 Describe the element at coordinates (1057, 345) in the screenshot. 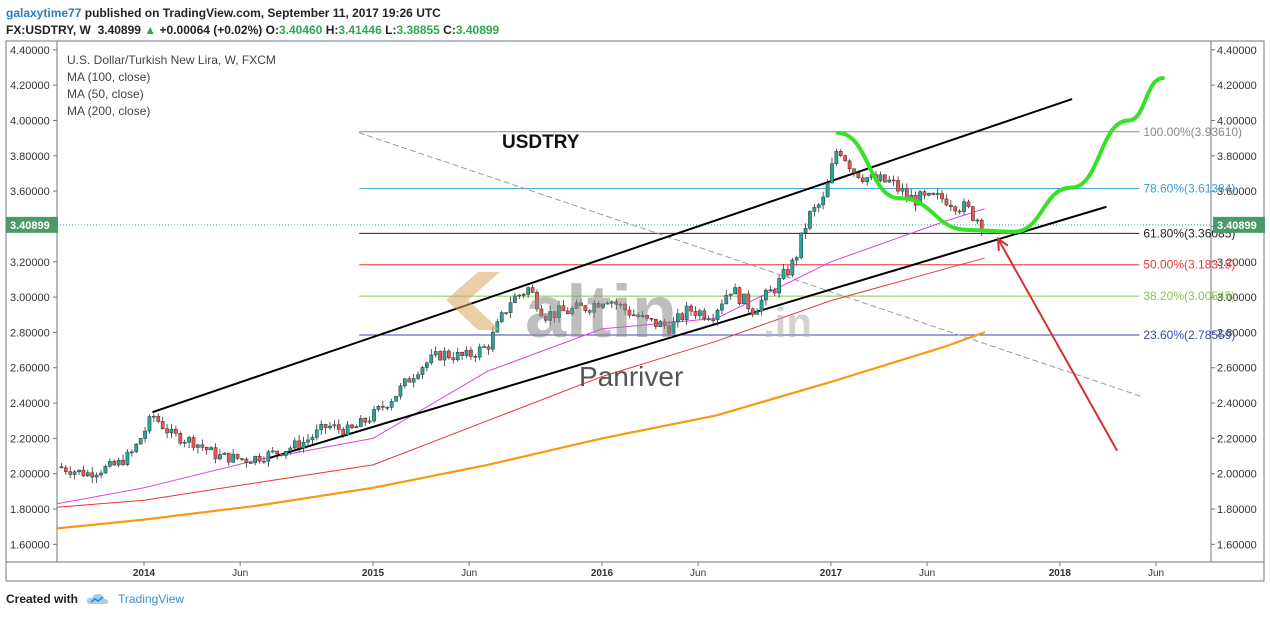

I see `red-arrow-line` at that location.